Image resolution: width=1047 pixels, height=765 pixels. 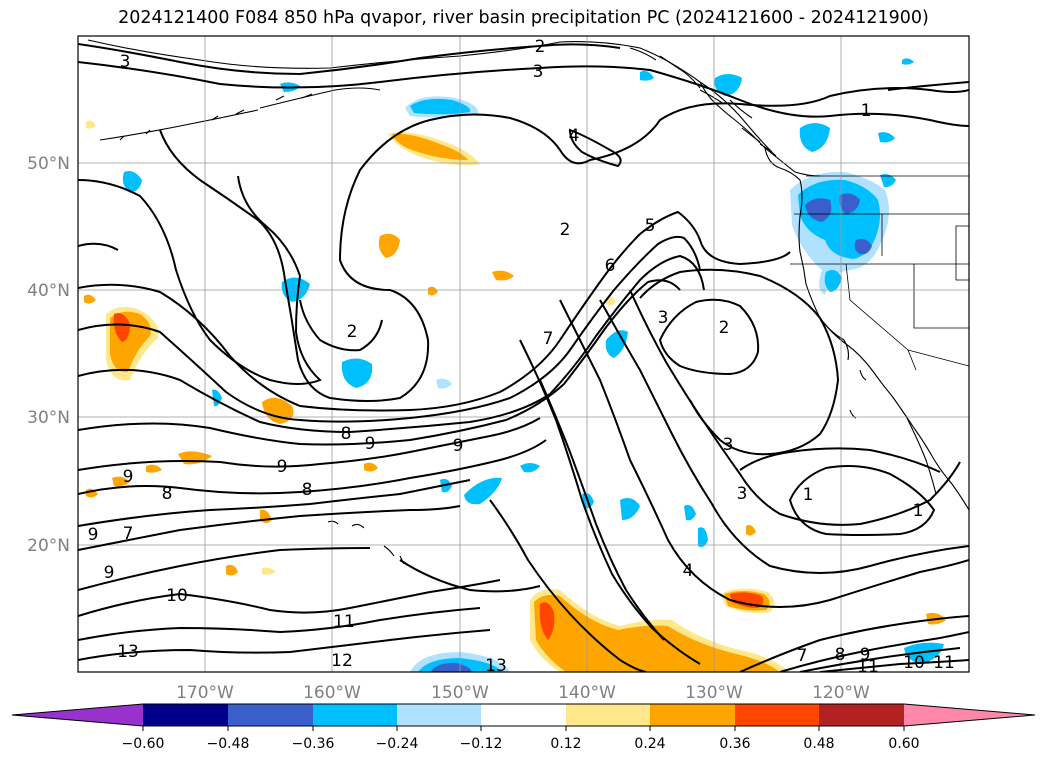 What do you see at coordinates (818, 744) in the screenshot?
I see `colorbar-tick-label: 0.48` at bounding box center [818, 744].